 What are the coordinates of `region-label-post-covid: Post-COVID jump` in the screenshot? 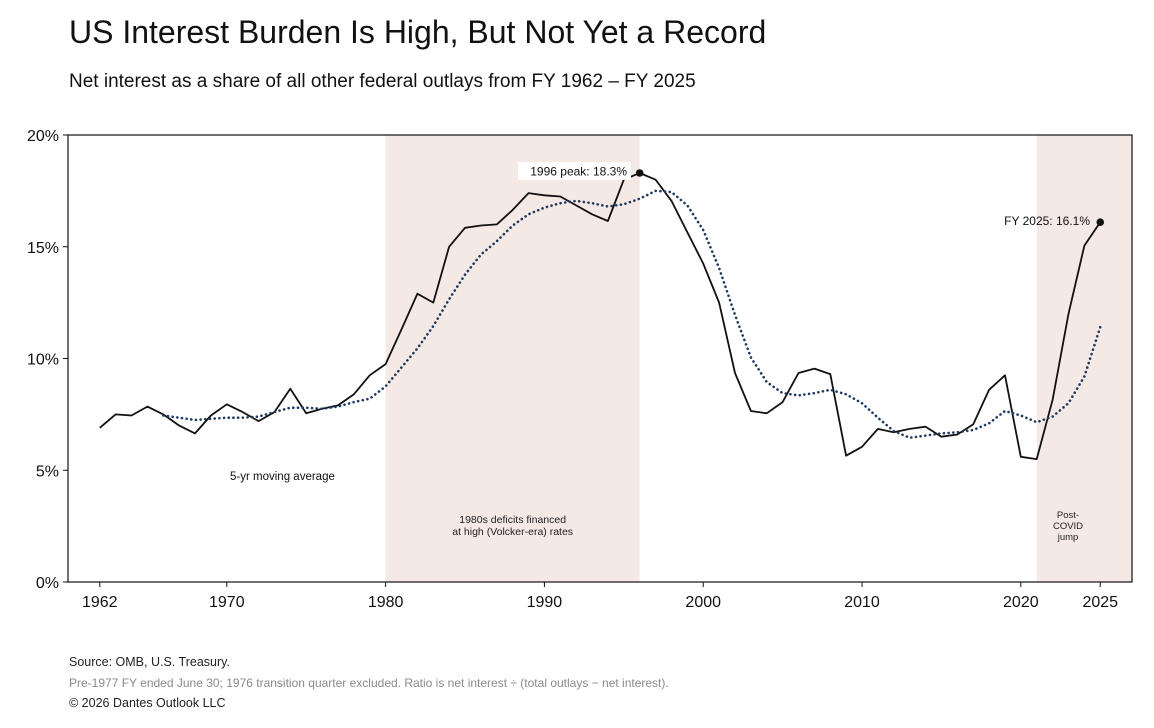 It's located at (1068, 526).